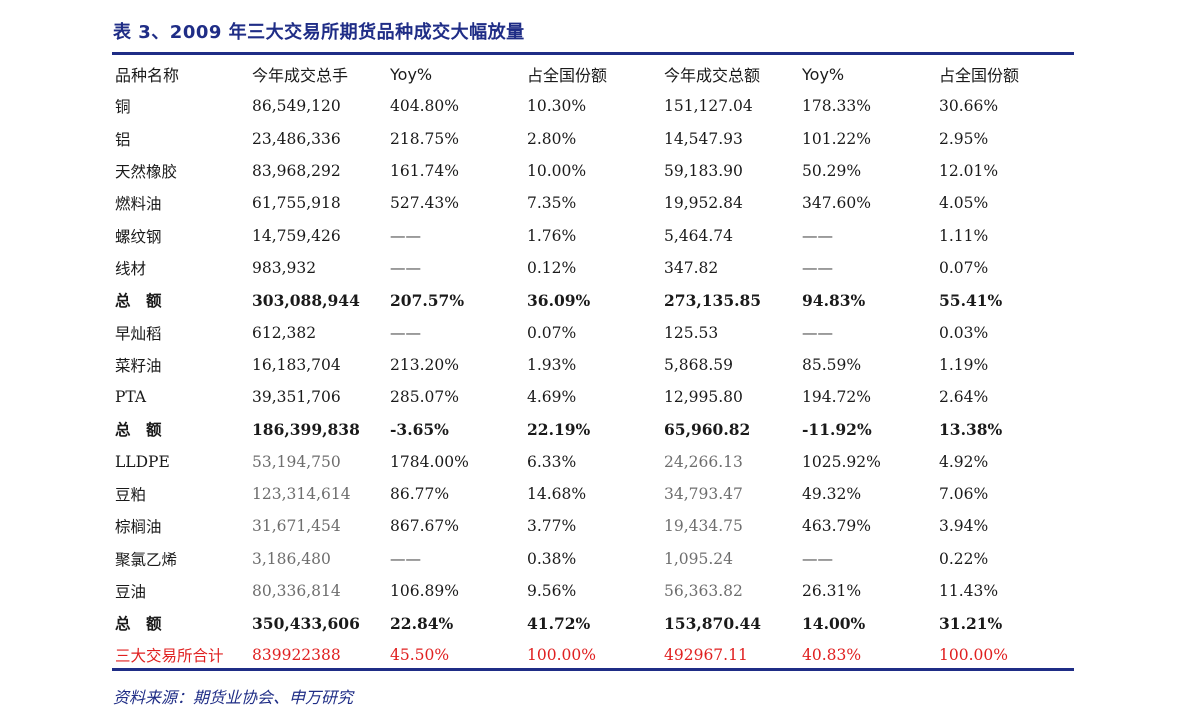 Image resolution: width=1191 pixels, height=725 pixels. What do you see at coordinates (593, 669) in the screenshot?
I see `bottom-rule` at bounding box center [593, 669].